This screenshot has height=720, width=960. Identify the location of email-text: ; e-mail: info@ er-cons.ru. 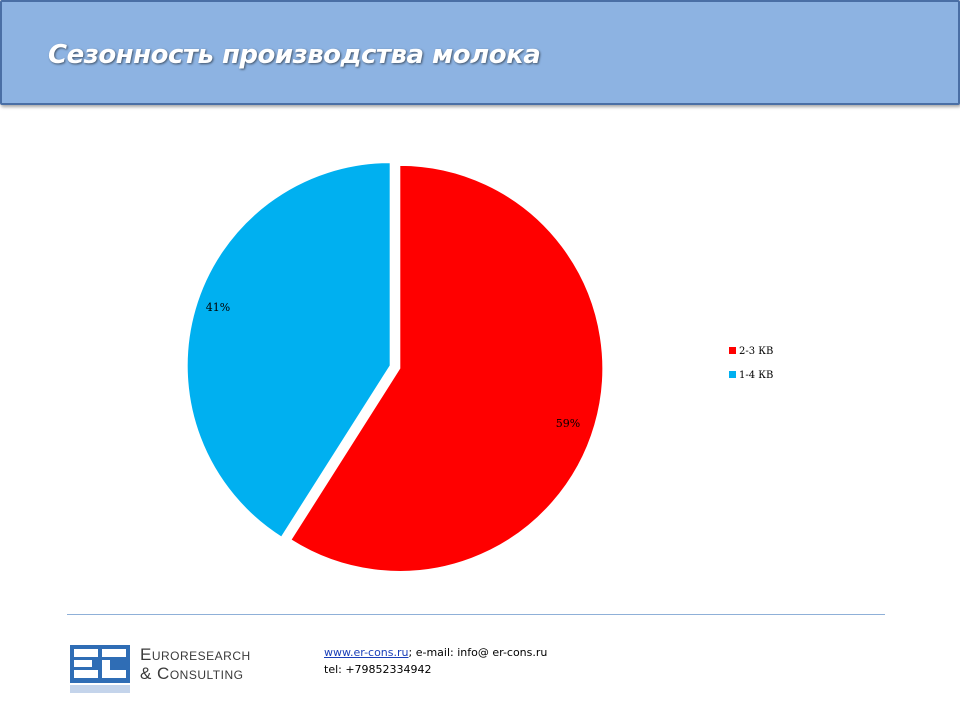
(478, 652).